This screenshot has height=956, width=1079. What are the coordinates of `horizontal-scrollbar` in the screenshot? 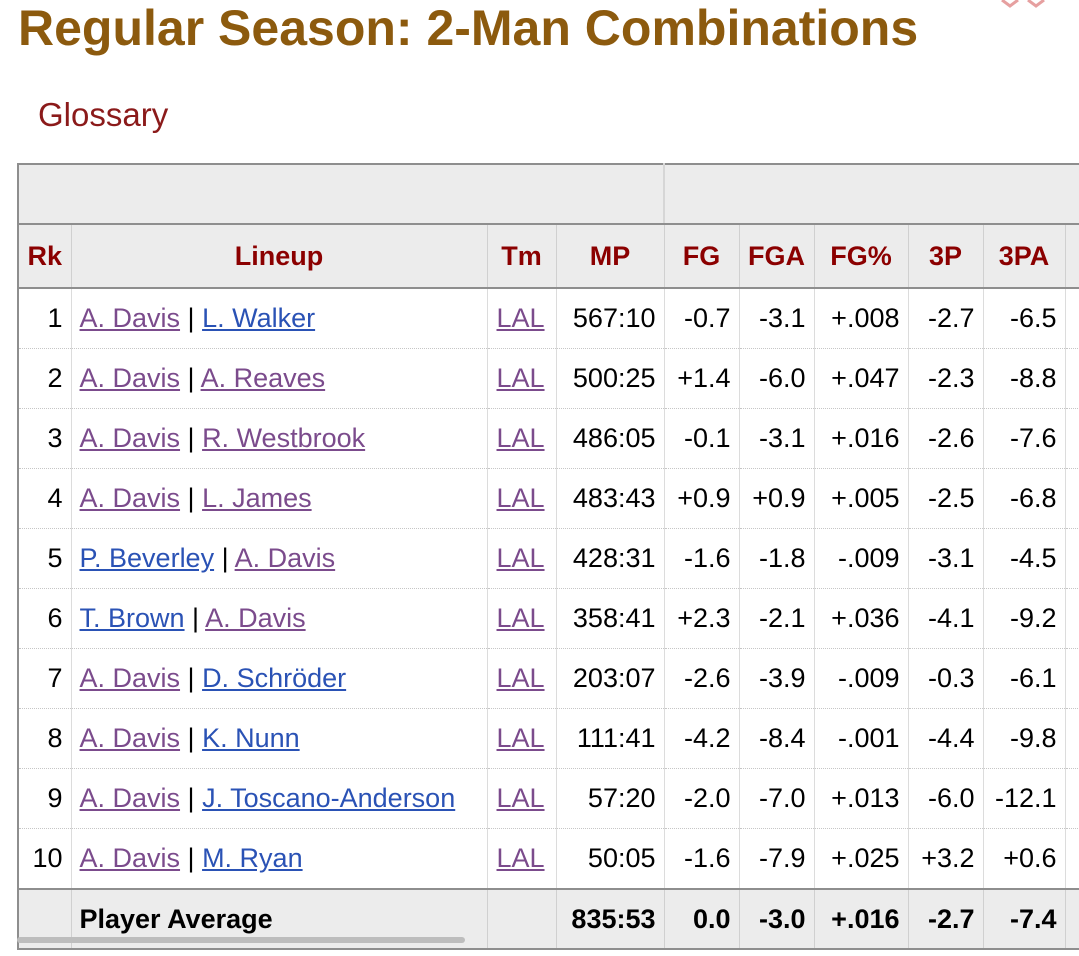 It's located at (241, 940).